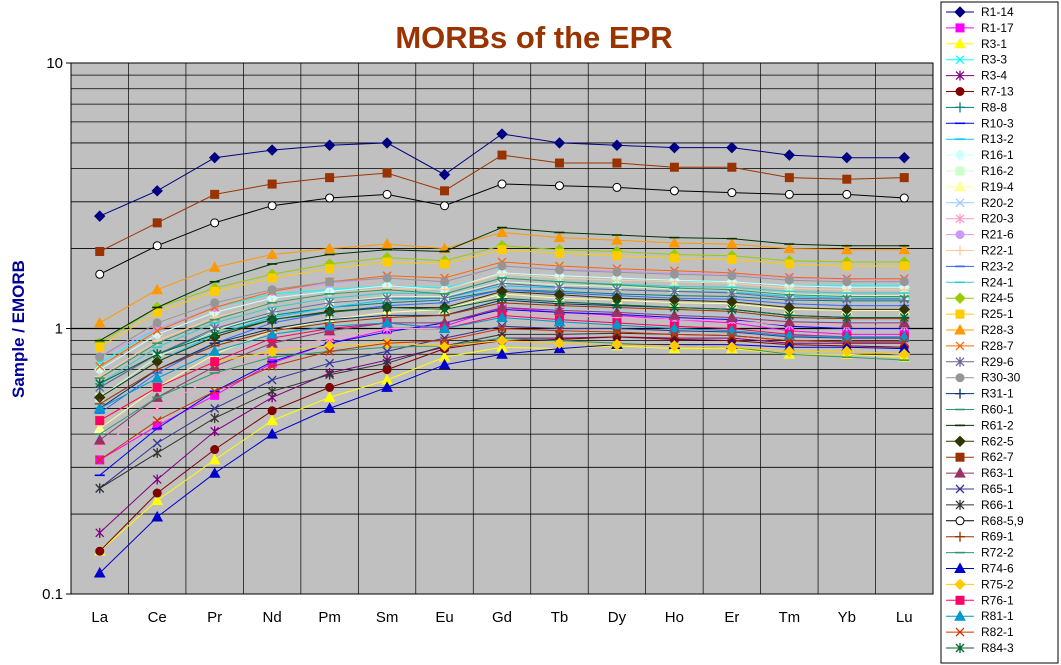 The width and height of the screenshot is (1061, 665). Describe the element at coordinates (56, 329) in the screenshot. I see `y-axis-ticks: 0.1 1 10` at that location.